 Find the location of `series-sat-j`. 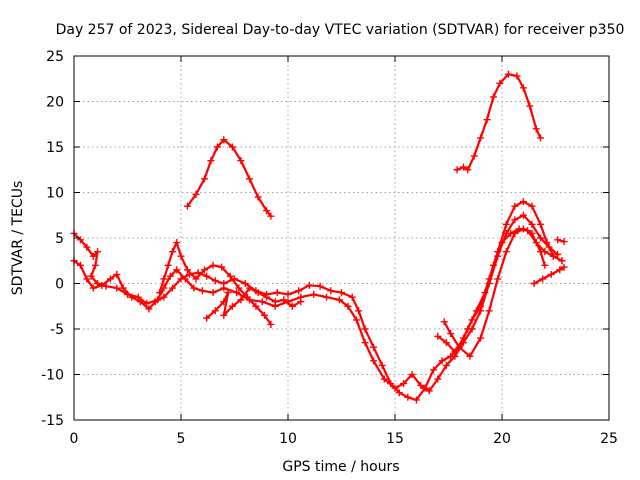

series-sat-j is located at coordinates (499, 122).